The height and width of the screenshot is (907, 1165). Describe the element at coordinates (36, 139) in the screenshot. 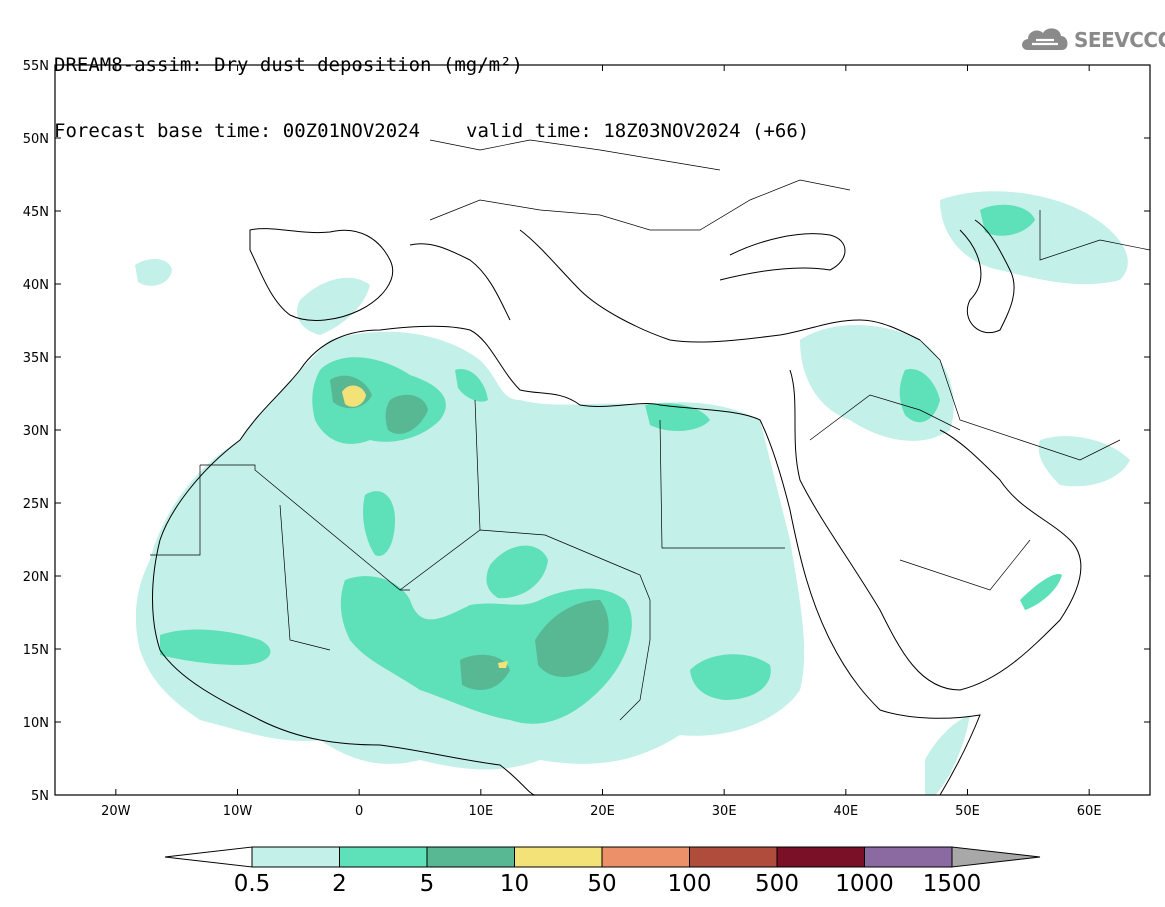

I see `lat-tick-label: 50N` at that location.